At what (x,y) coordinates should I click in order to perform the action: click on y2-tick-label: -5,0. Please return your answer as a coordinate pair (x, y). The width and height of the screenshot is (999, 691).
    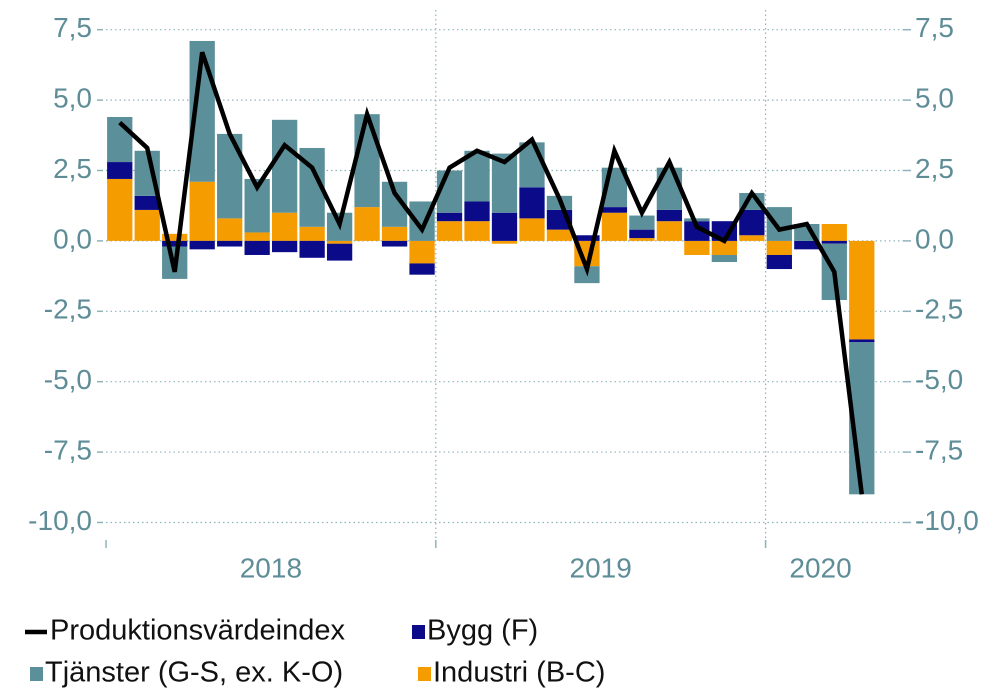
    Looking at the image, I should click on (939, 379).